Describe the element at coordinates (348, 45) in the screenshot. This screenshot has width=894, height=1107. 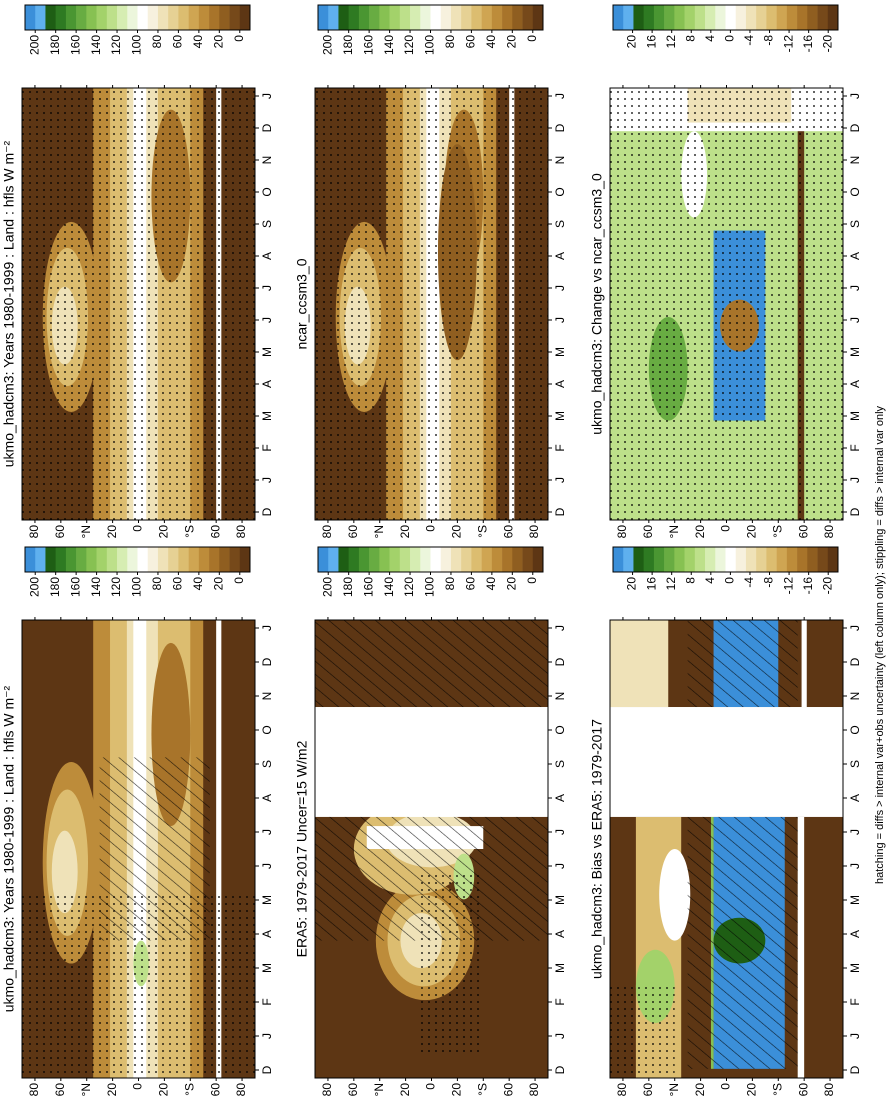
I see `colorbar-tick-label: 180` at that location.